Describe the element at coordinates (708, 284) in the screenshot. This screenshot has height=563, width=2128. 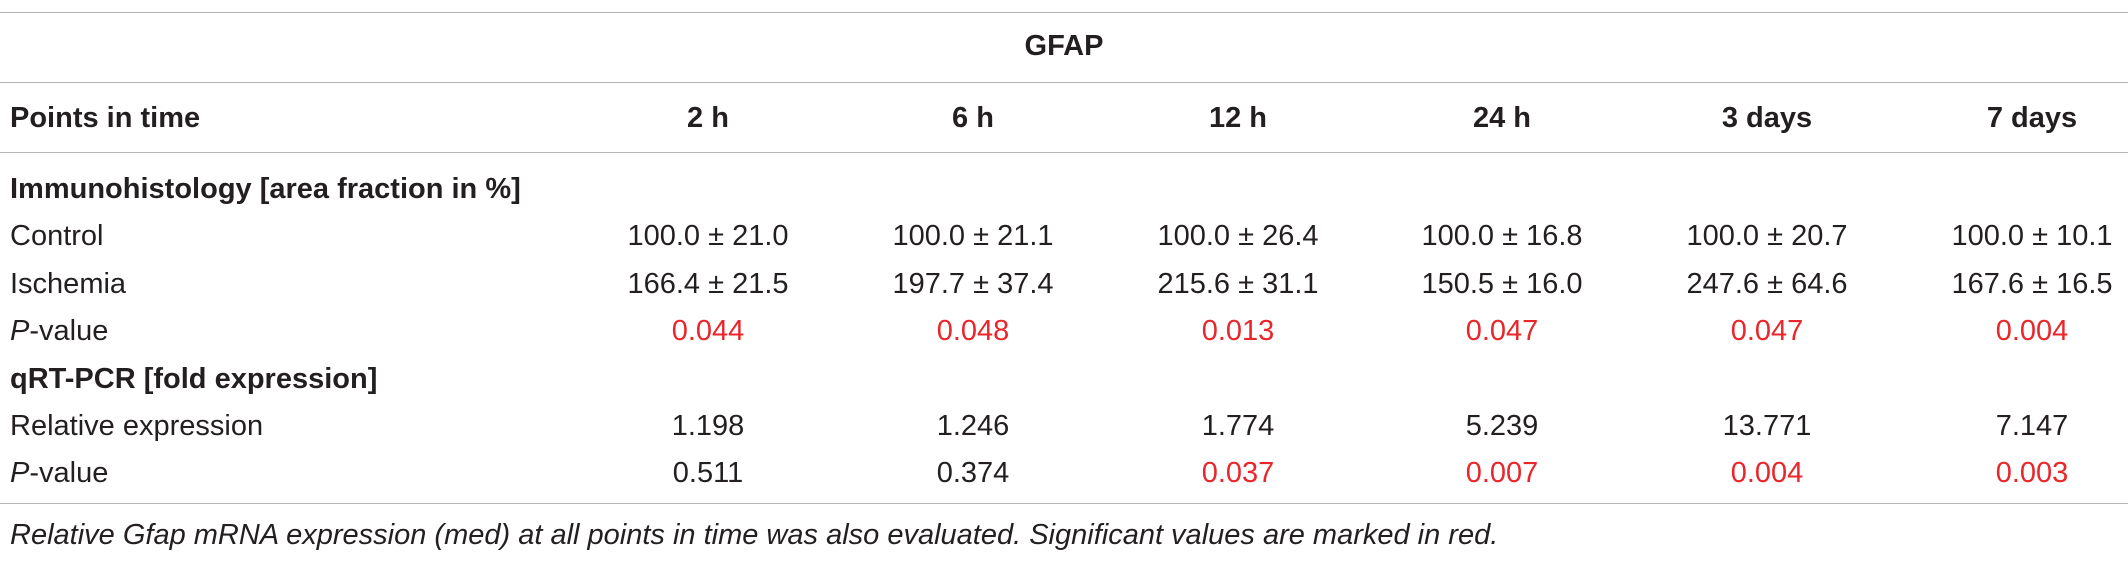
I see `cell-ischemia-2h: 166.4 ± 21.5` at that location.